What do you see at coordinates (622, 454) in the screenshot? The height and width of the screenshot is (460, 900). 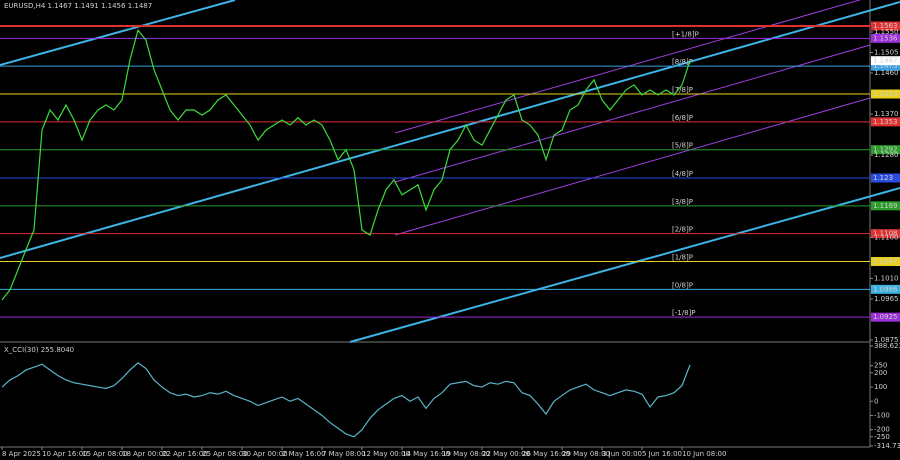 I see `x-tick-label: 3 Jun 00:00` at bounding box center [622, 454].